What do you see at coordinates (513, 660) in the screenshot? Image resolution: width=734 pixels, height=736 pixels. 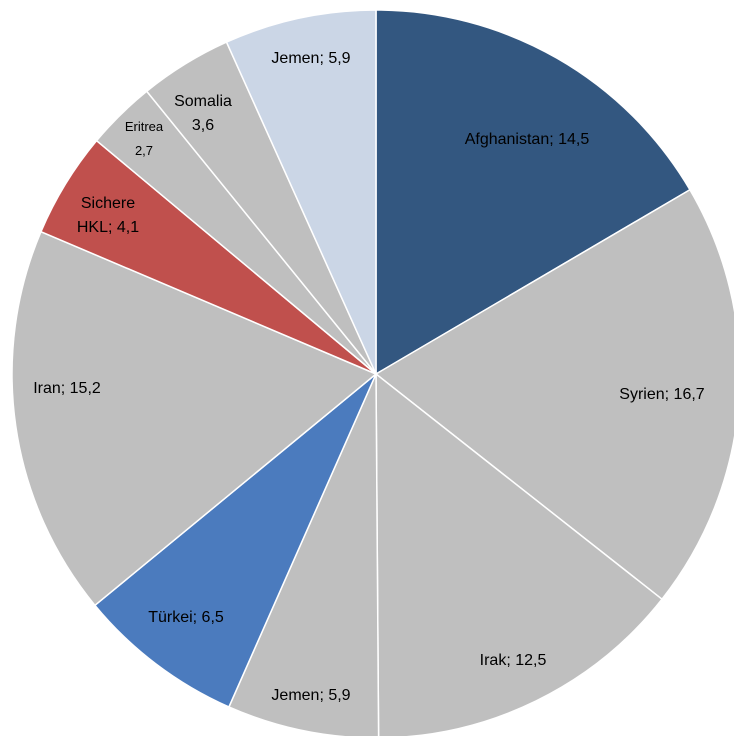 I see `data-label-3: Irak; 12,5` at bounding box center [513, 660].